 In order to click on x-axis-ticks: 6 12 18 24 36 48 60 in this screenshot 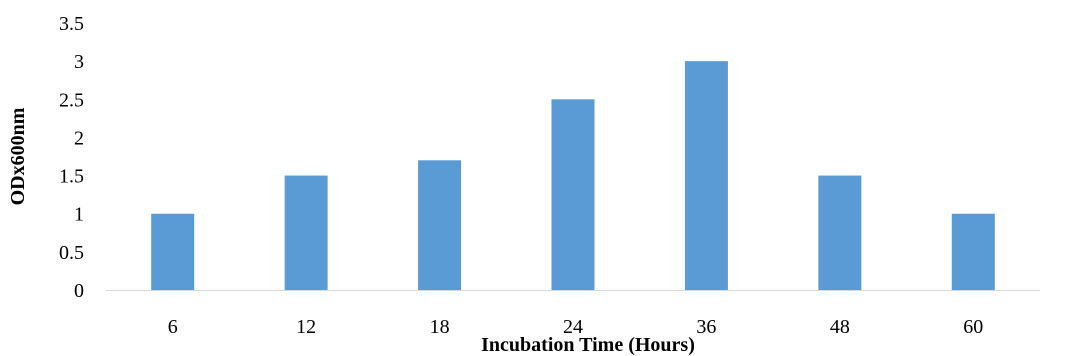, I will do `click(576, 327)`.